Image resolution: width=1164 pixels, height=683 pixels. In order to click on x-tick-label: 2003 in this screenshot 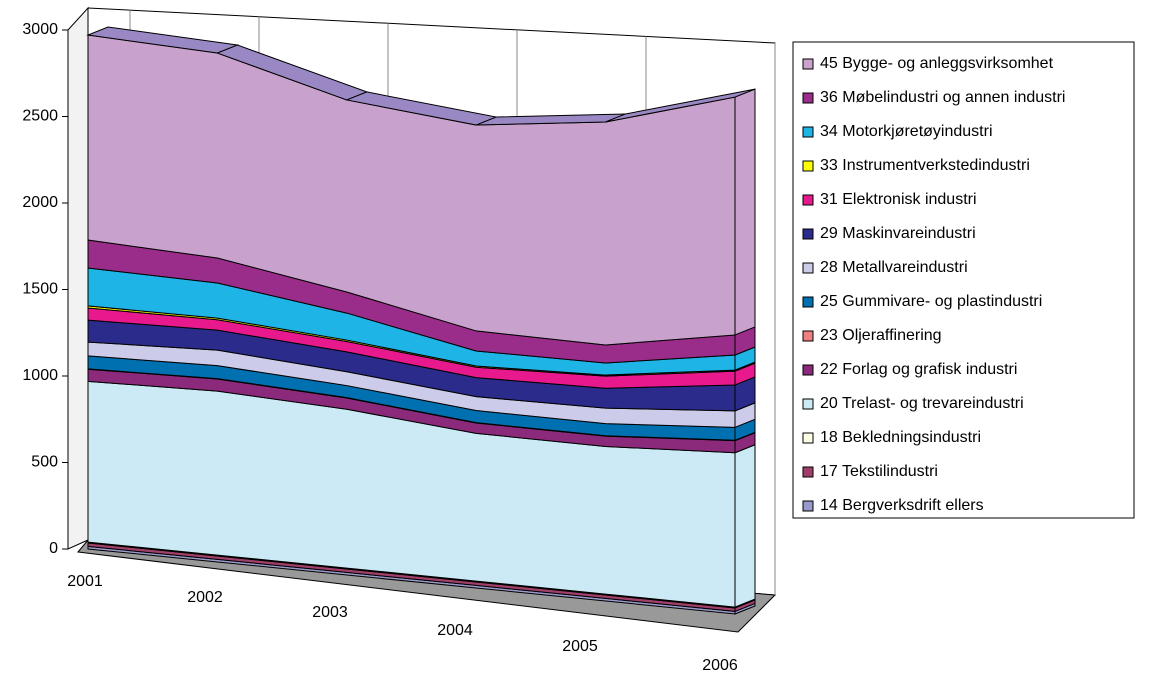, I will do `click(330, 612)`.